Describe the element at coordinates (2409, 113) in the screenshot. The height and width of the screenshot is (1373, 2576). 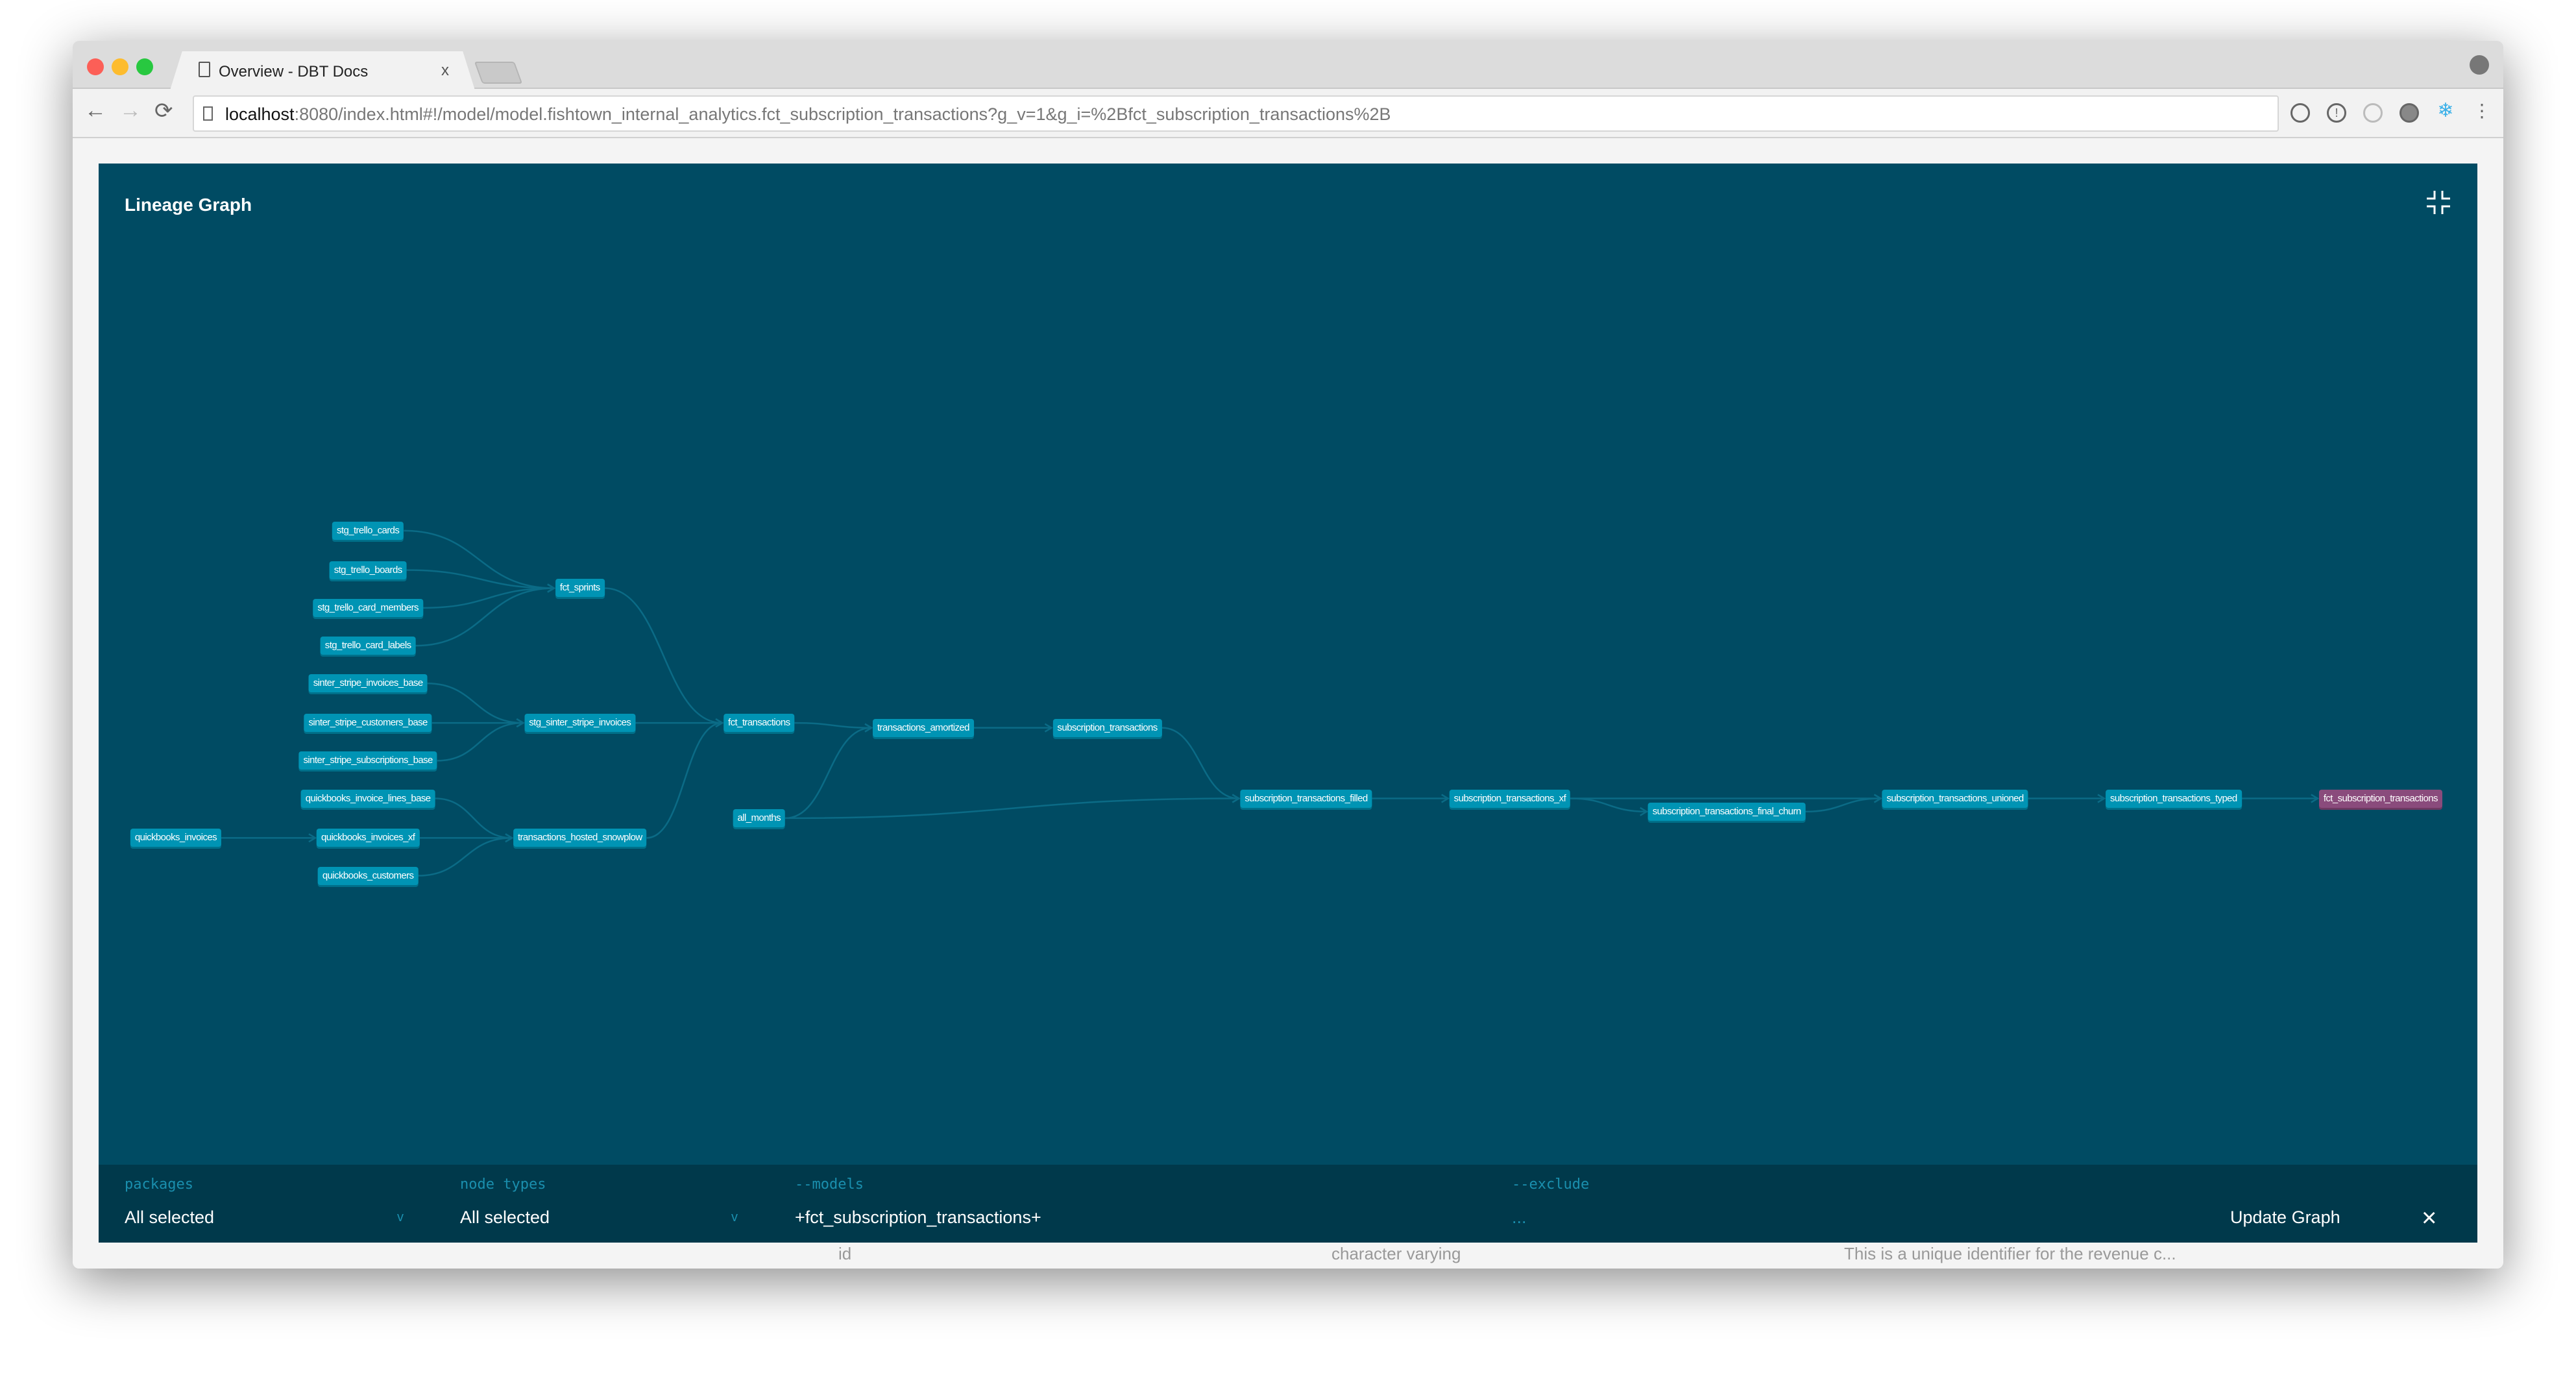
I see `extension-badge-icon` at that location.